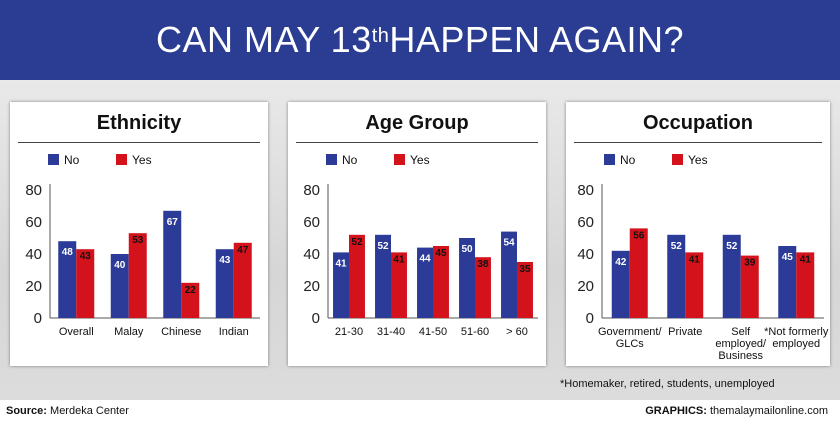 The image size is (840, 426). What do you see at coordinates (129, 332) in the screenshot?
I see `x-tick-label: Malay` at bounding box center [129, 332].